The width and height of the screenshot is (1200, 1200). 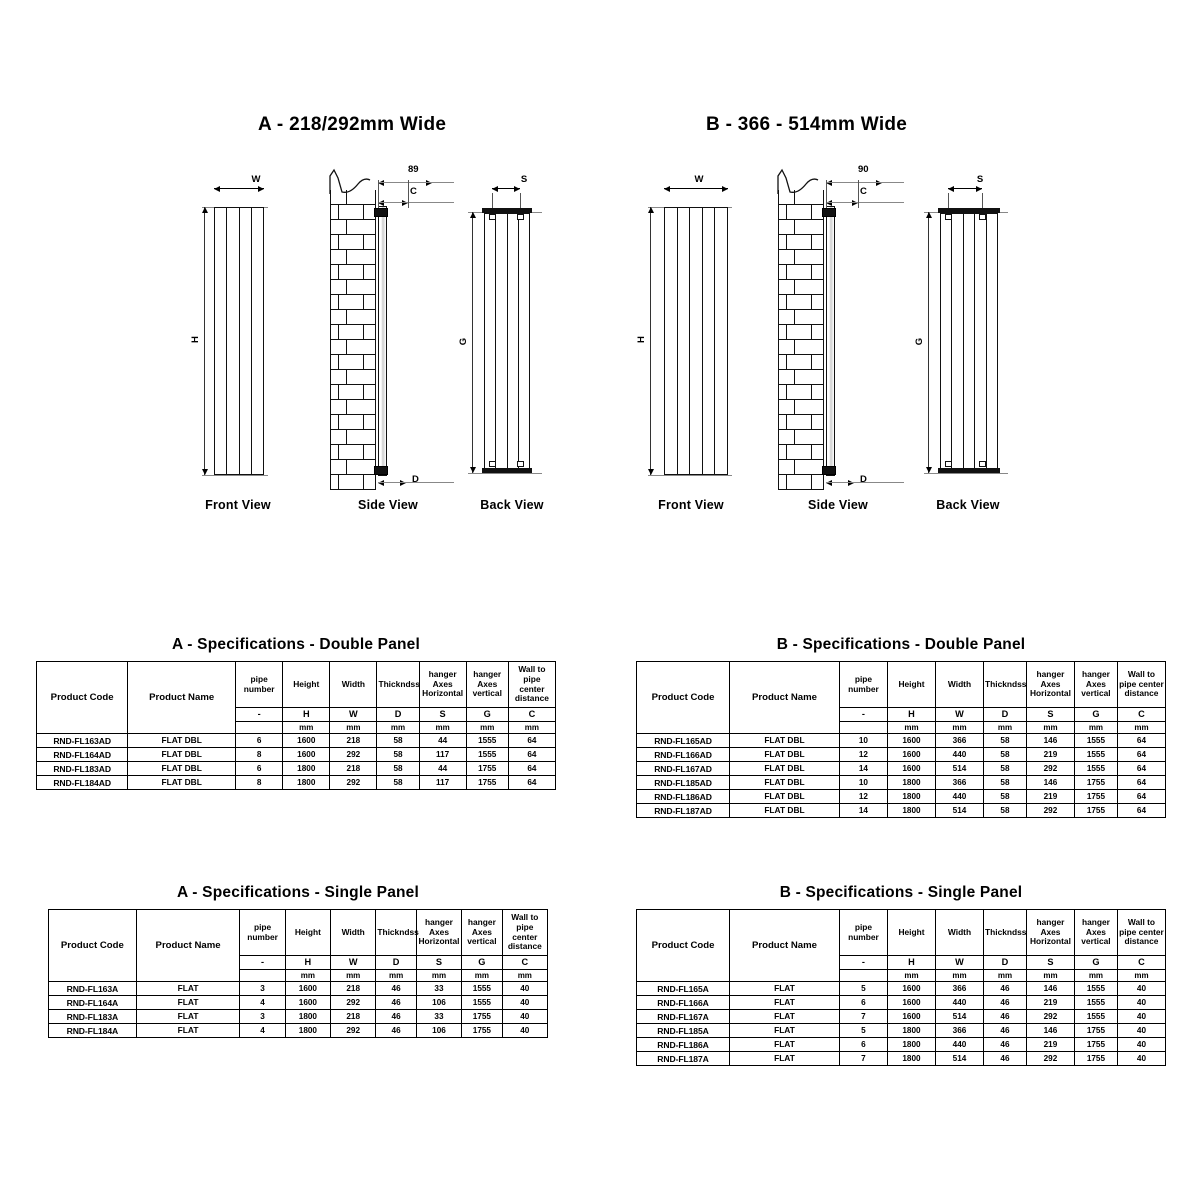 I want to click on group-a-title: A - 218/292mm Wide, so click(x=352, y=124).